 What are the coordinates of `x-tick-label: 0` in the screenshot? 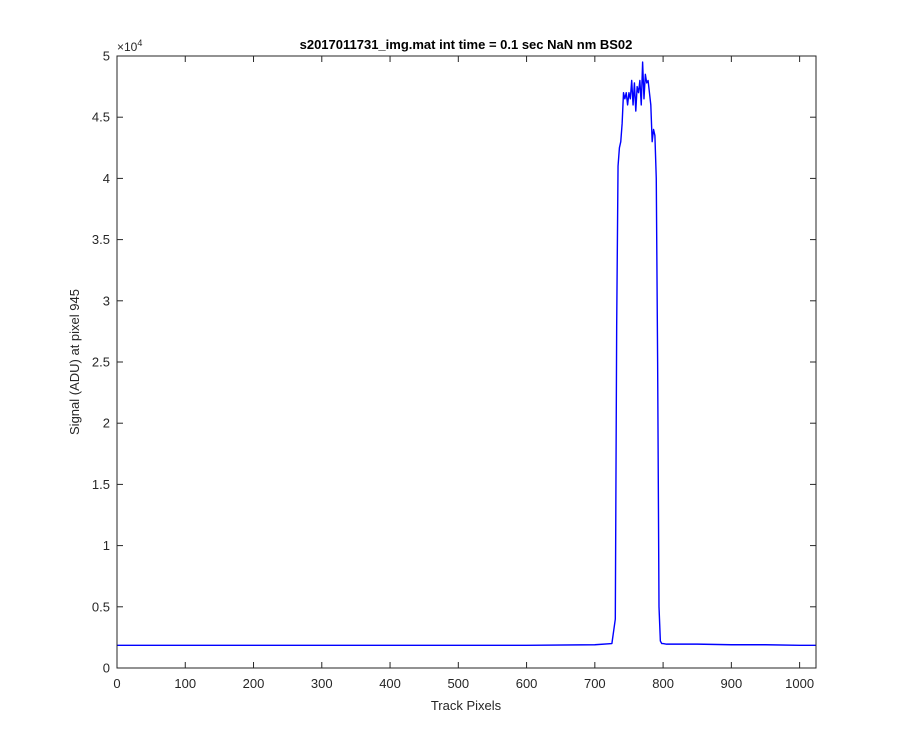 It's located at (116, 683).